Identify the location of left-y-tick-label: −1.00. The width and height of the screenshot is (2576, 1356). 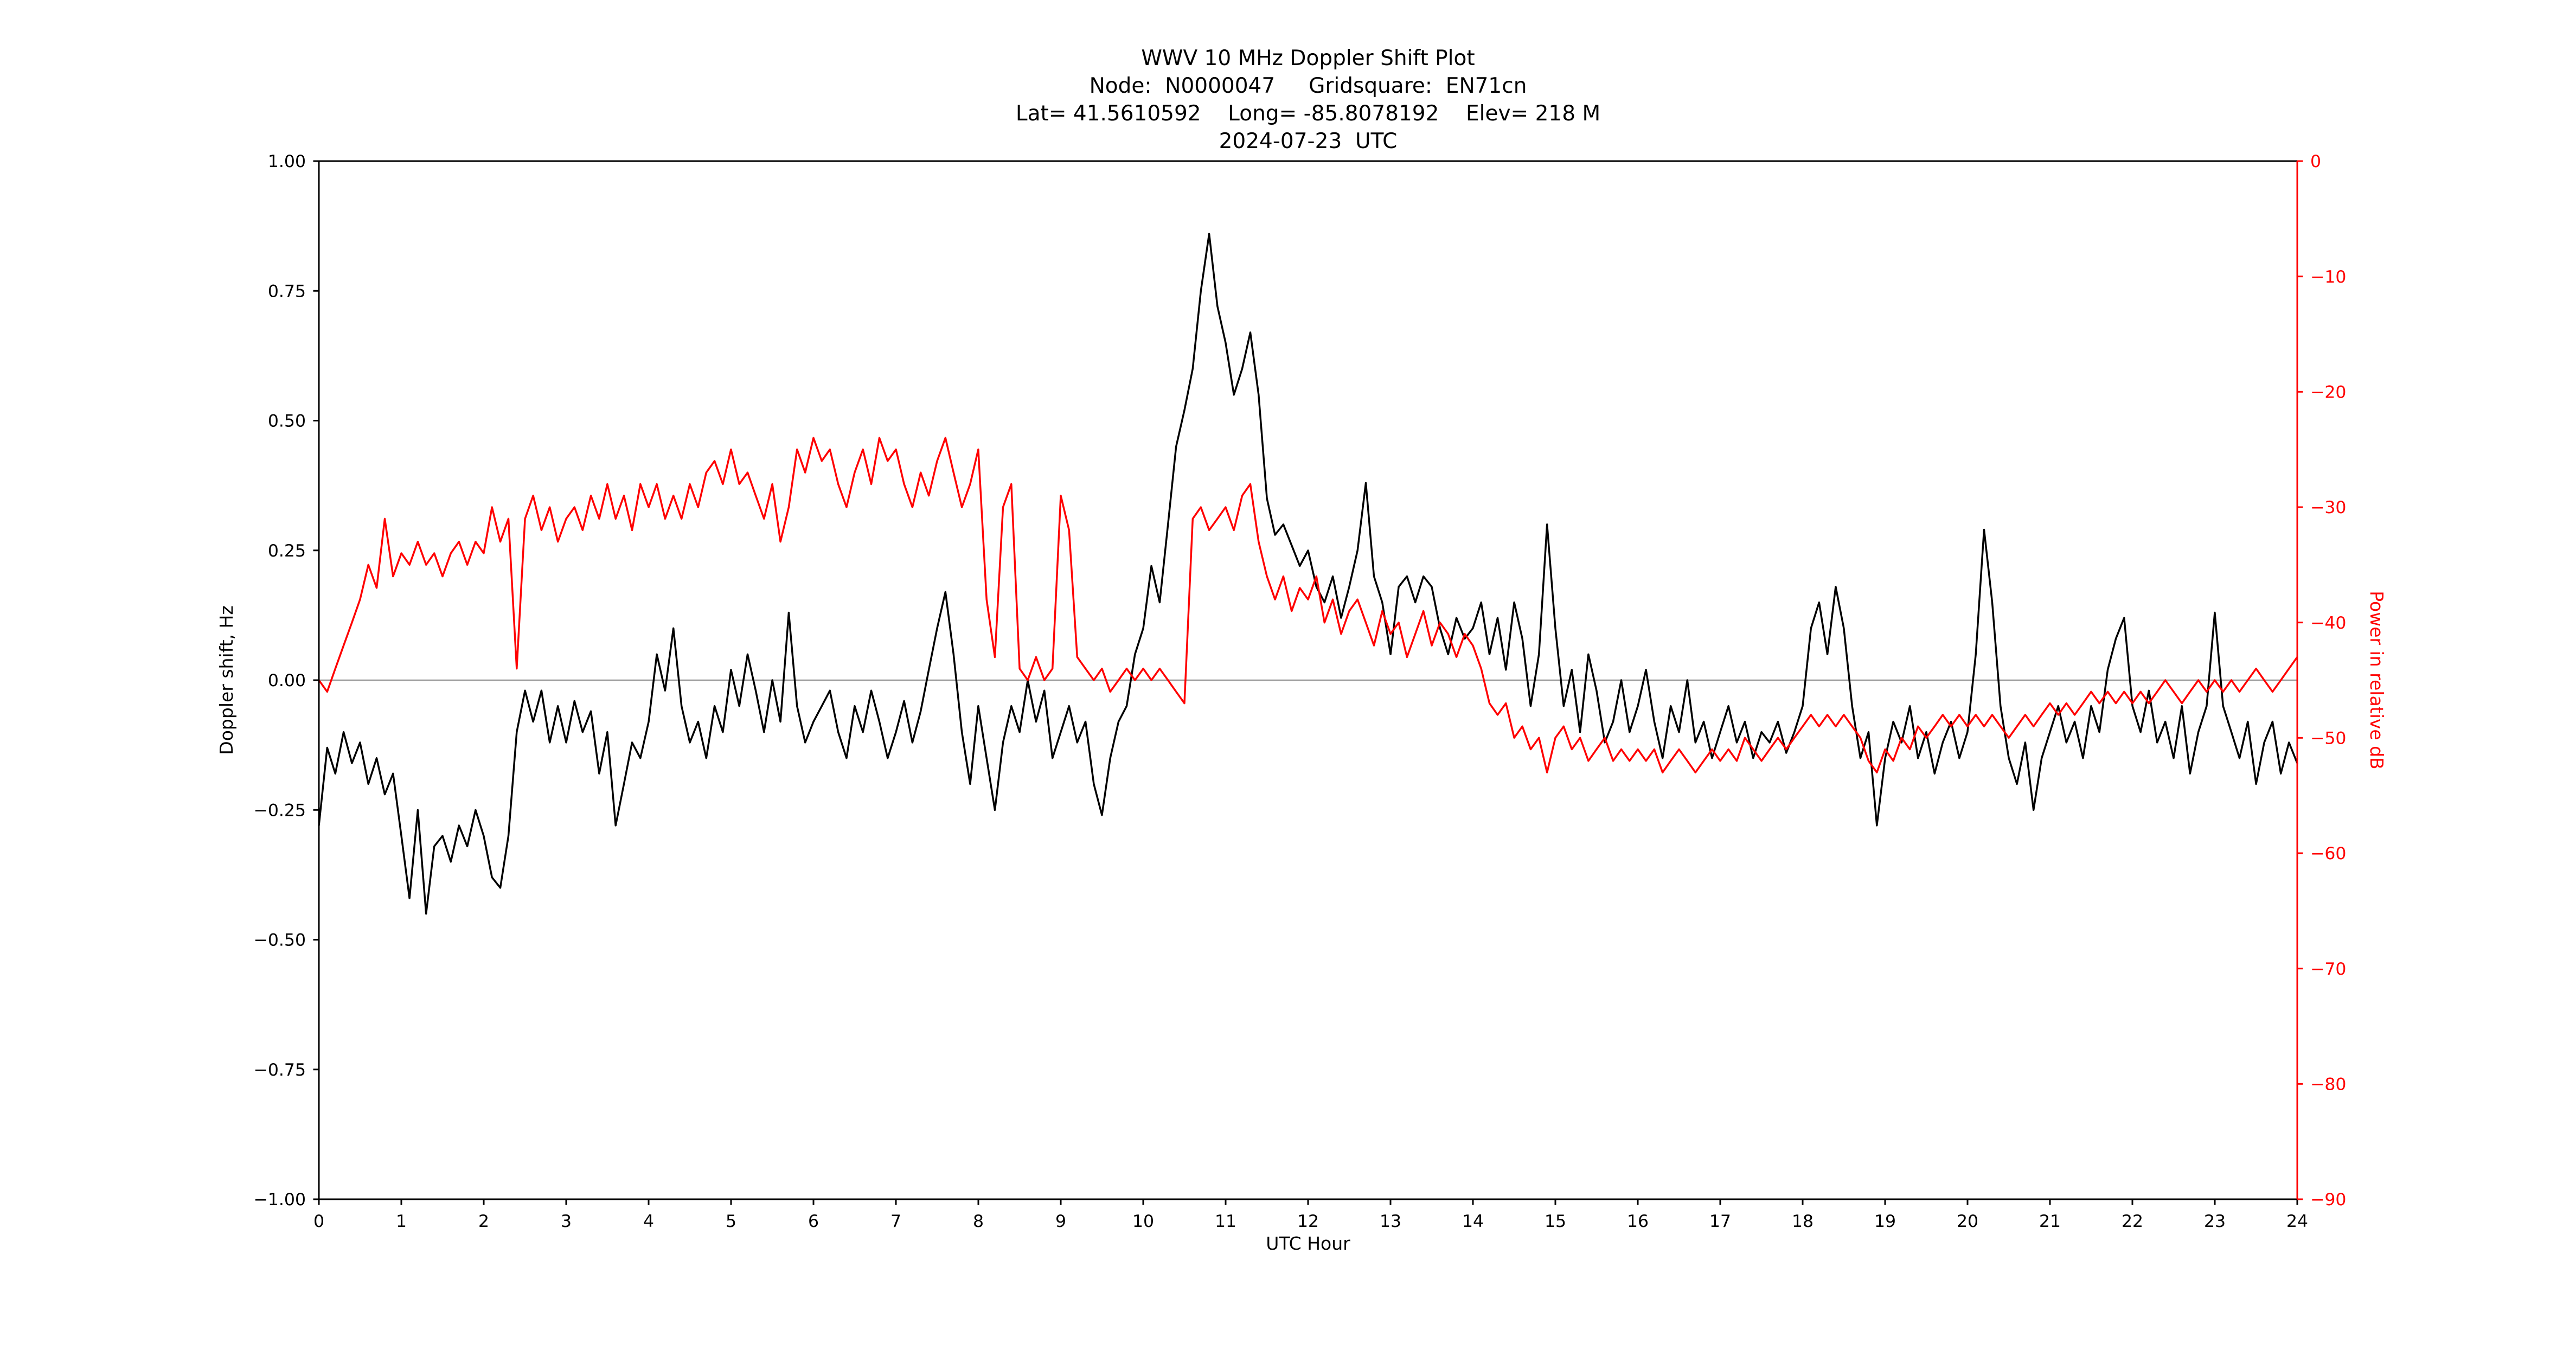
(279, 1200).